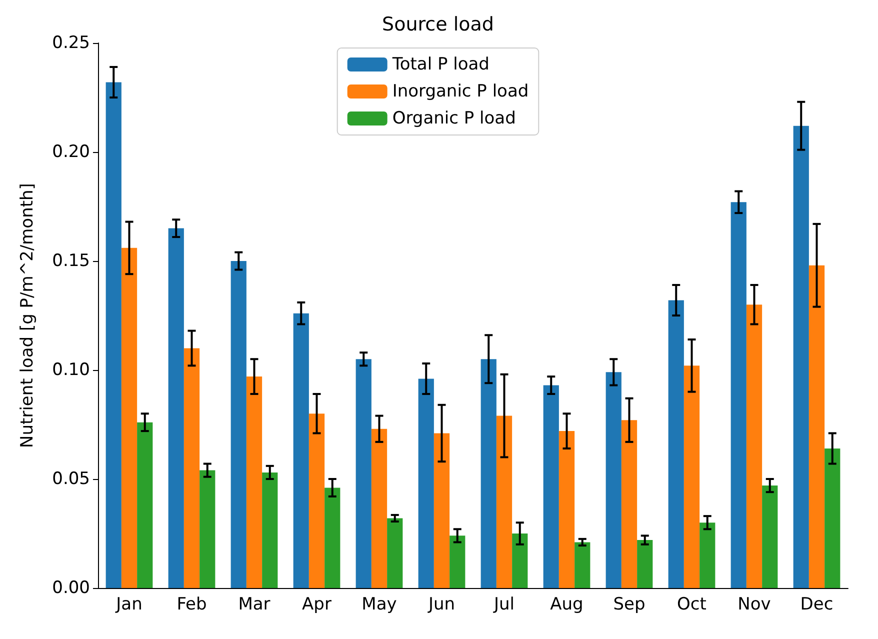 The width and height of the screenshot is (878, 639). What do you see at coordinates (71, 588) in the screenshot?
I see `y-tick-label: 0.00` at bounding box center [71, 588].